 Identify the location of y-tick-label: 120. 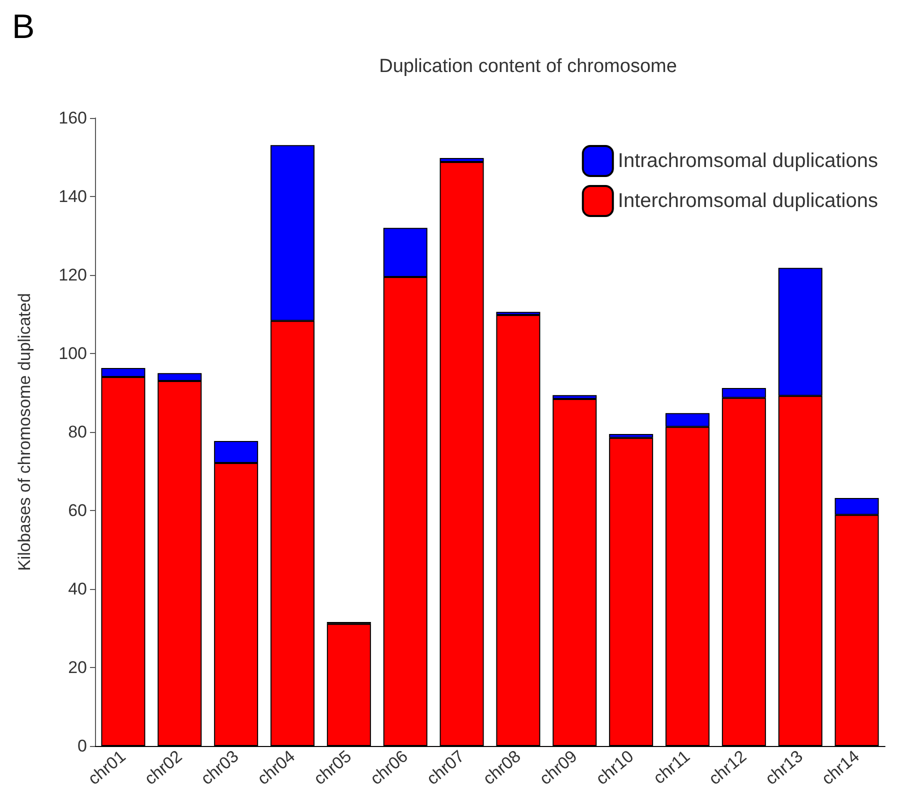
(72, 275).